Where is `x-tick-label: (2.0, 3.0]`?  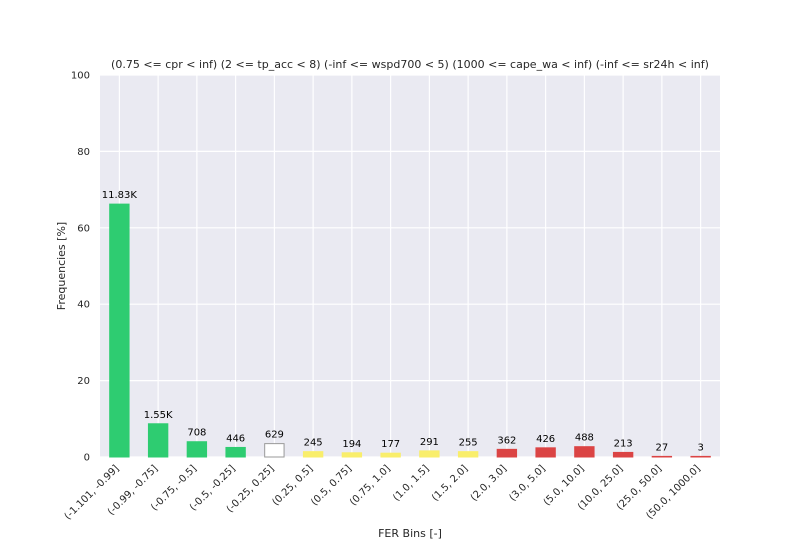
x-tick-label: (2.0, 3.0] is located at coordinates (489, 483).